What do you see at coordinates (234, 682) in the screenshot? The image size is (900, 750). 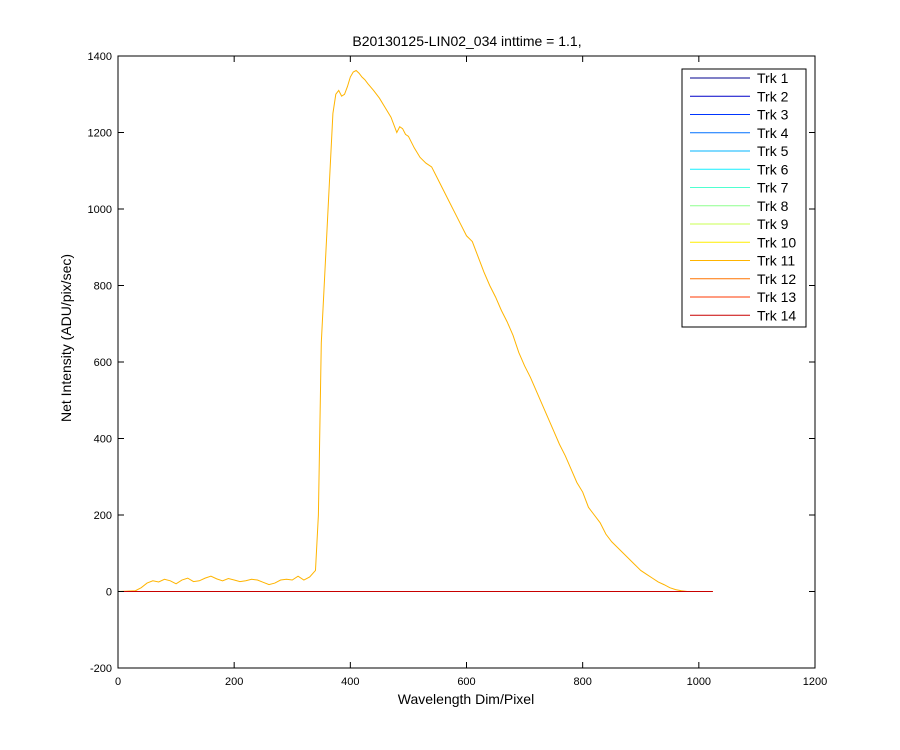 I see `x-tick-label: 200` at bounding box center [234, 682].